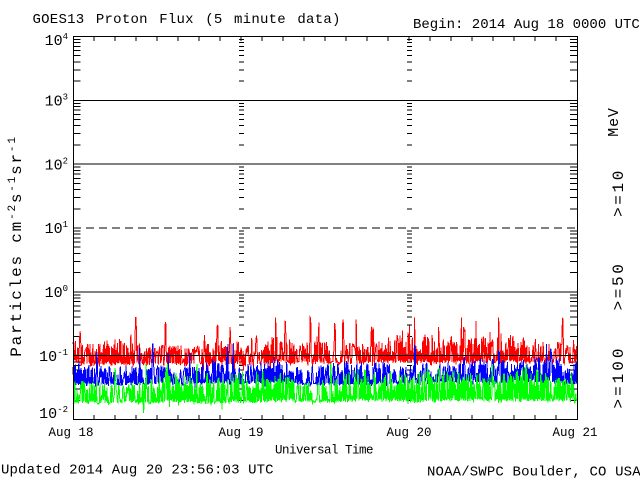  What do you see at coordinates (16, 245) in the screenshot?
I see `svg-text: Particles cm-2s-1sr-1` at bounding box center [16, 245].